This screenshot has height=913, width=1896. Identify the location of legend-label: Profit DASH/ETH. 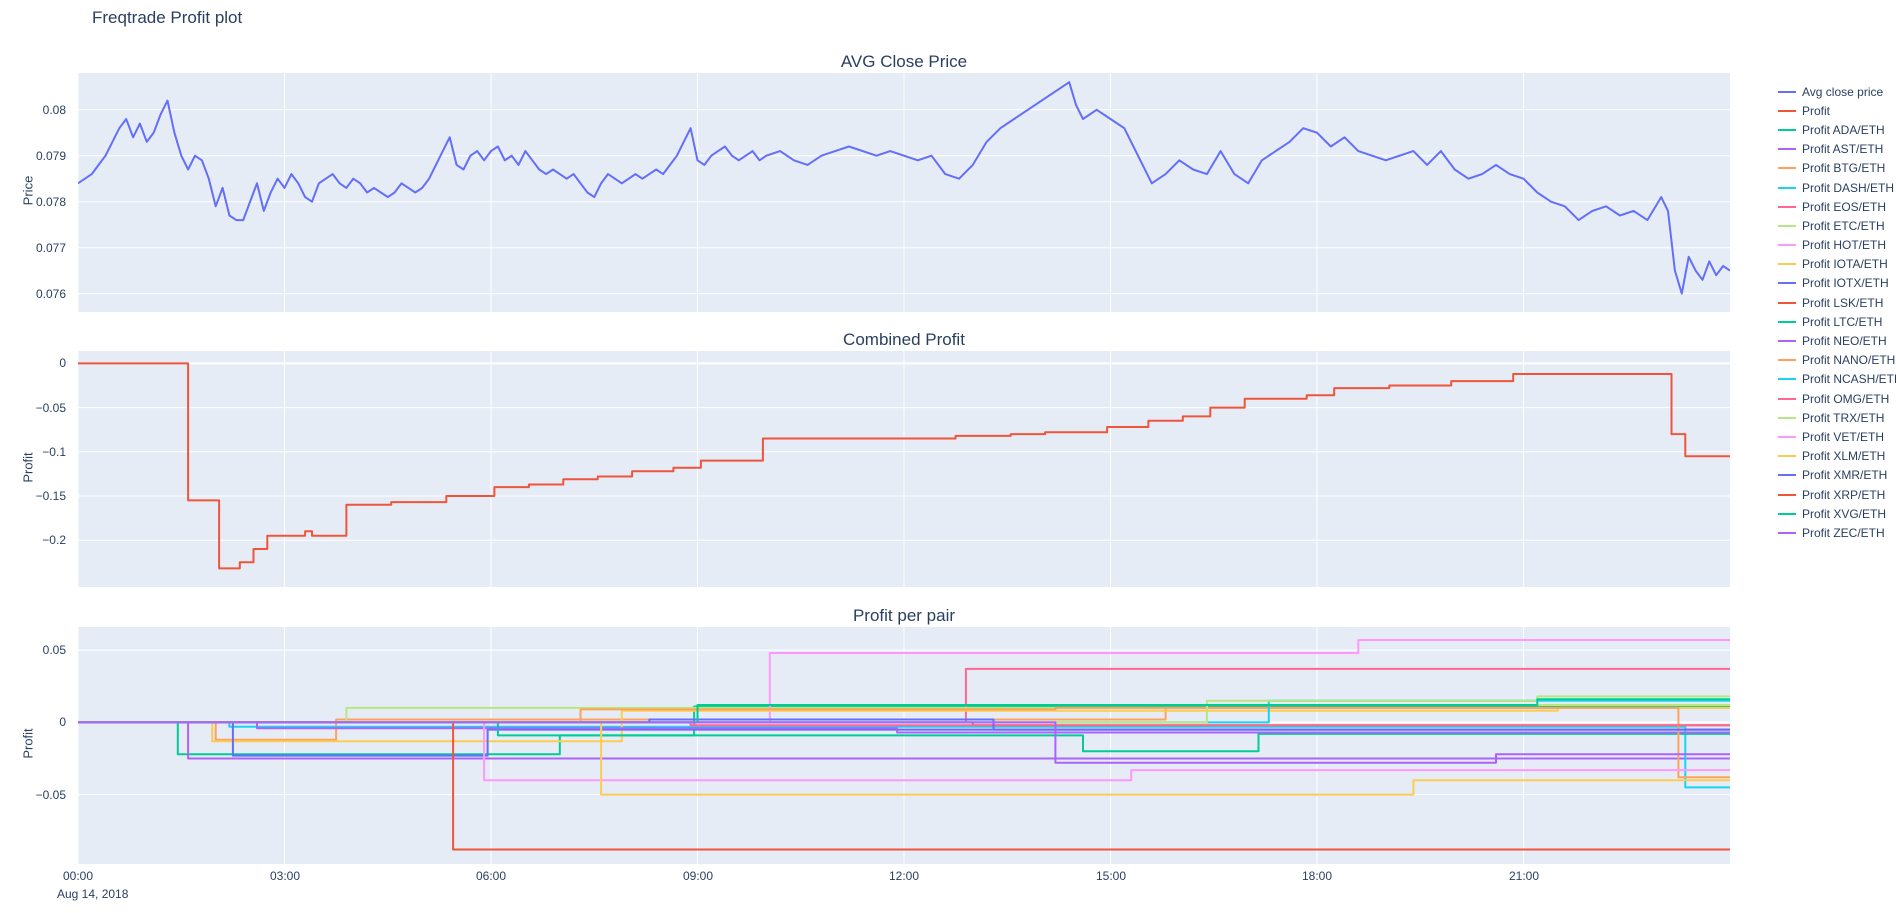
(1848, 187).